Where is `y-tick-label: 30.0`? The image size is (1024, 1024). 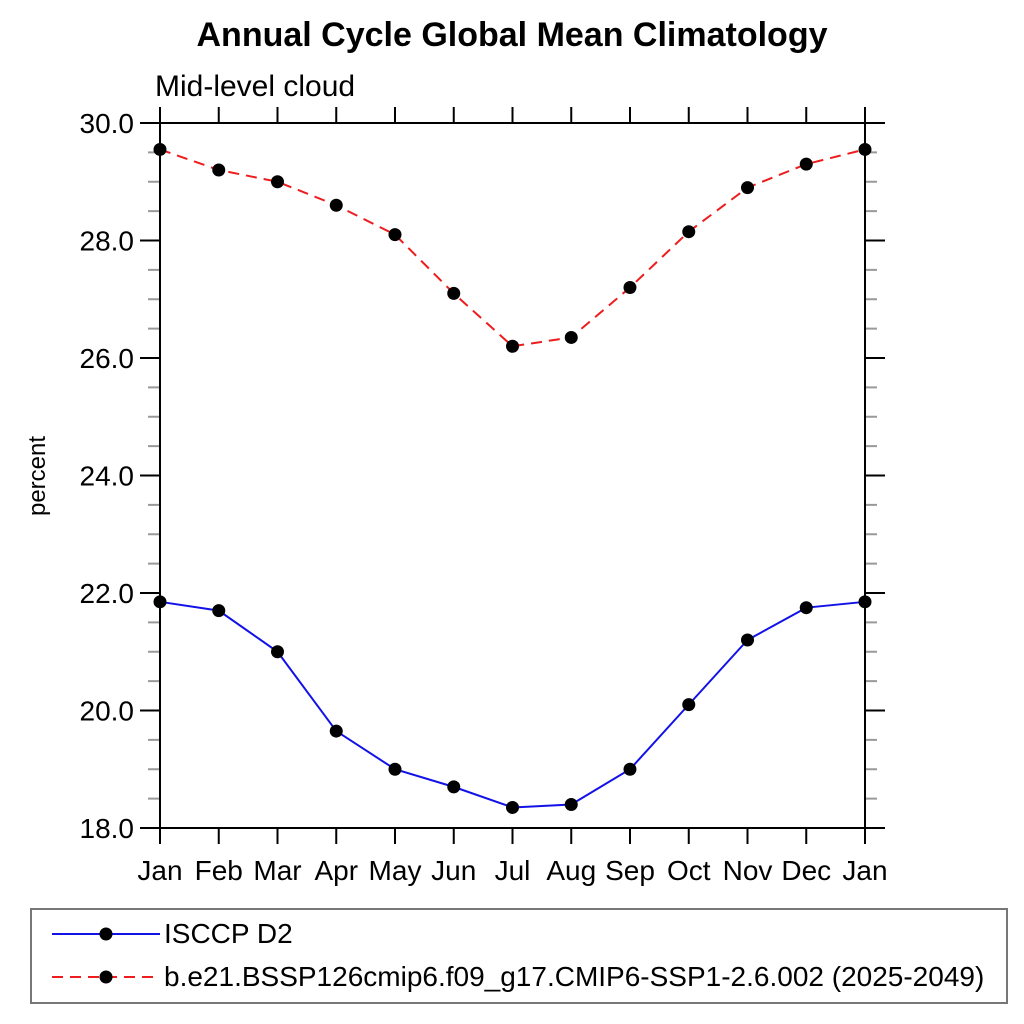
y-tick-label: 30.0 is located at coordinates (107, 123).